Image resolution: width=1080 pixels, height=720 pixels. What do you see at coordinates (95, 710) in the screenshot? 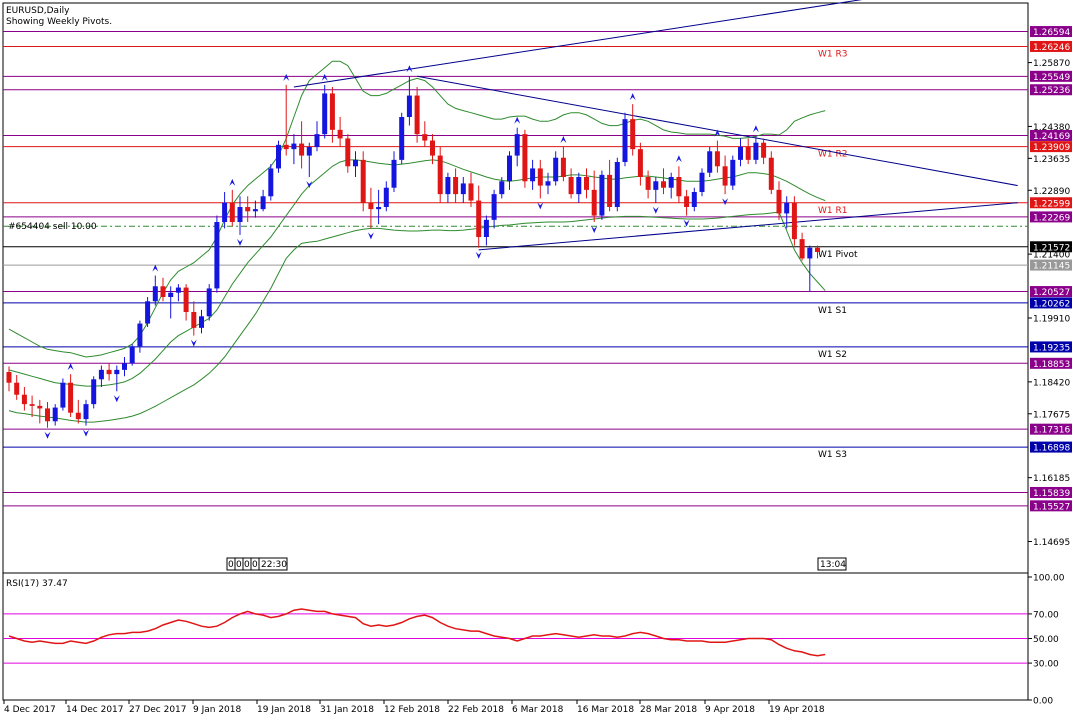
I see `time-tick-label: 14 Dec 2017` at bounding box center [95, 710].